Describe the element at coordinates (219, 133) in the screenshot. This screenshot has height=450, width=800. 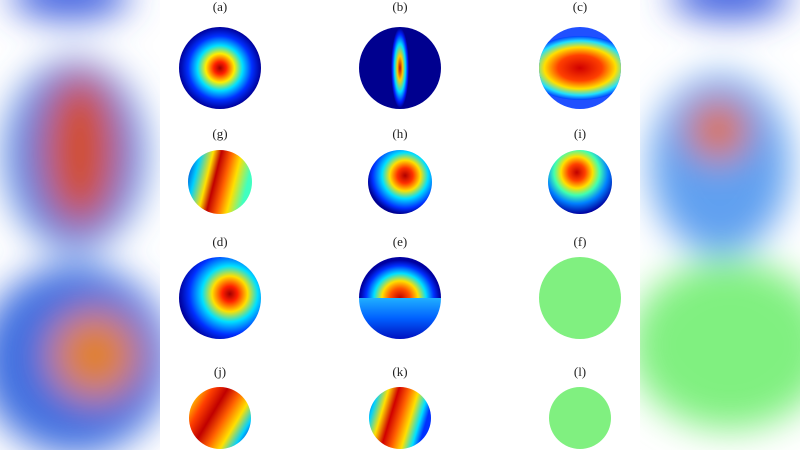
I see `panel-label: (g)` at that location.